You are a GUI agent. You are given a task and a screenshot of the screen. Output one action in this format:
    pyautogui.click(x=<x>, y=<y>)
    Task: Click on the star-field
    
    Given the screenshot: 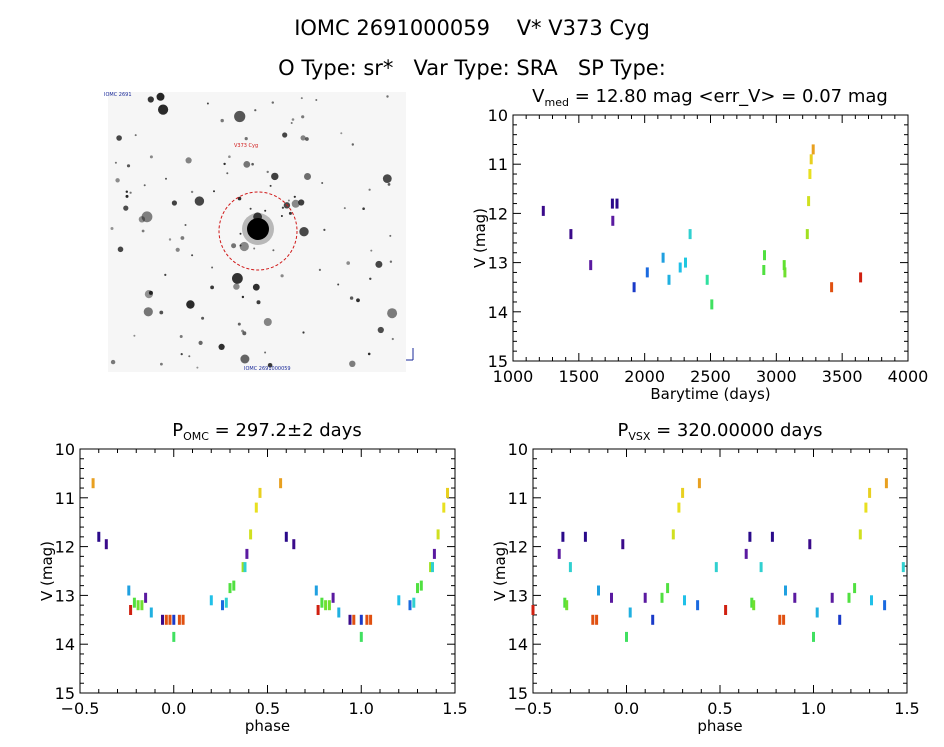 What is the action you would take?
    pyautogui.click(x=254, y=230)
    